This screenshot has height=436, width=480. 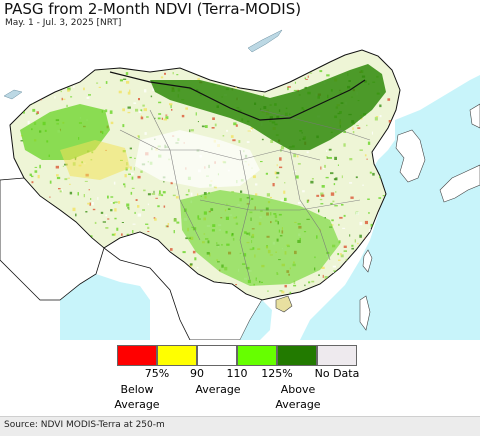 I want to click on korea-peninsula, so click(x=410, y=156).